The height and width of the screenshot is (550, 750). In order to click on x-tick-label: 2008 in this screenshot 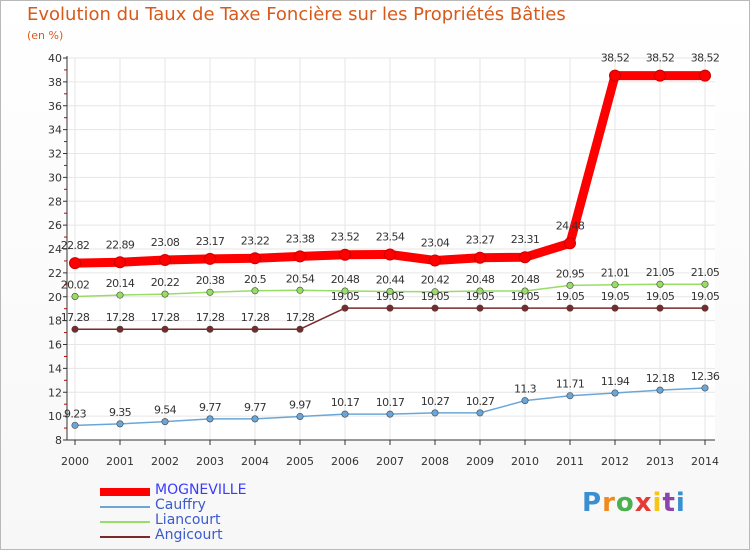, I will do `click(435, 461)`.